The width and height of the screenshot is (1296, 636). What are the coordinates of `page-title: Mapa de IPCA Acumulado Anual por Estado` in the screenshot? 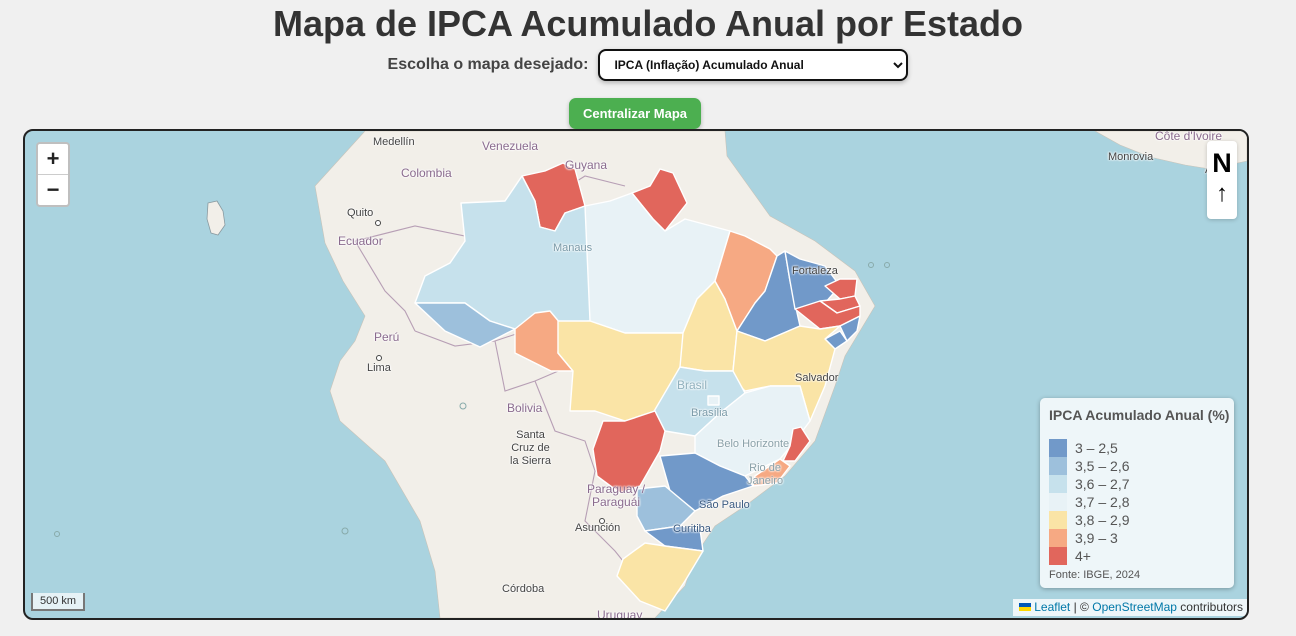 It's located at (648, 23).